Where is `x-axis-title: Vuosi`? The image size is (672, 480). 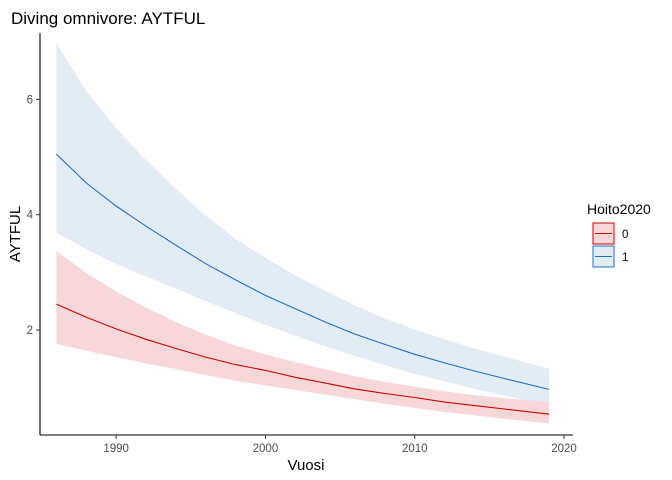
x-axis-title: Vuosi is located at coordinates (306, 465).